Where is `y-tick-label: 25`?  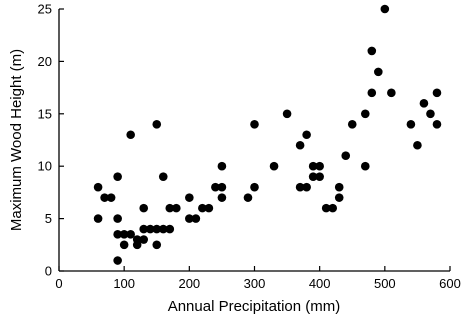
y-tick-label: 25 is located at coordinates (45, 9).